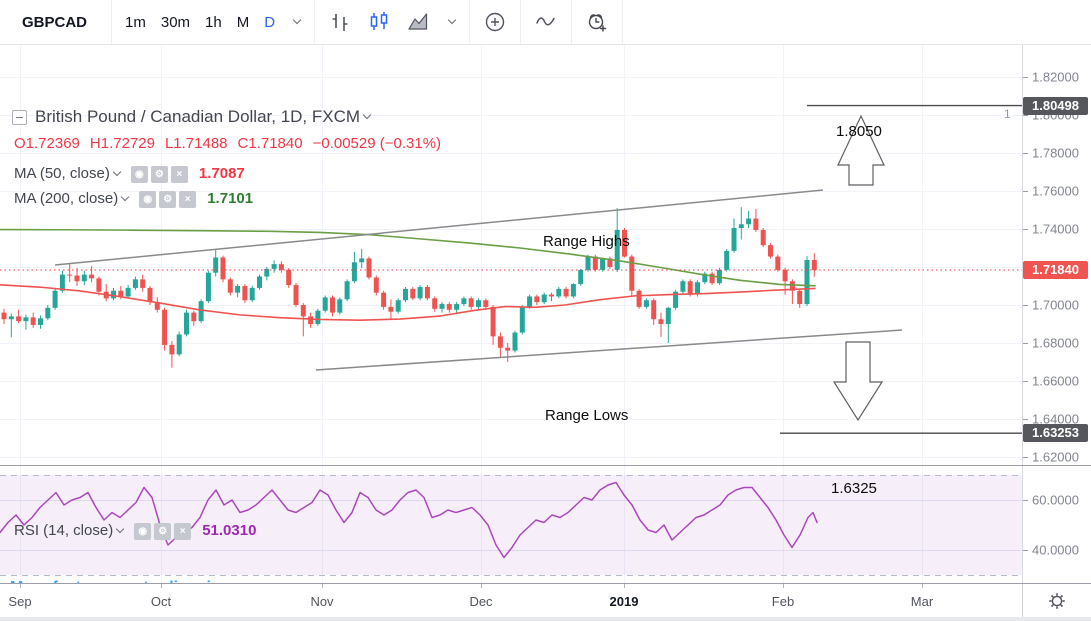 Image resolution: width=1091 pixels, height=621 pixels. Describe the element at coordinates (1055, 457) in the screenshot. I see `price-axis-label: 1.62000` at that location.